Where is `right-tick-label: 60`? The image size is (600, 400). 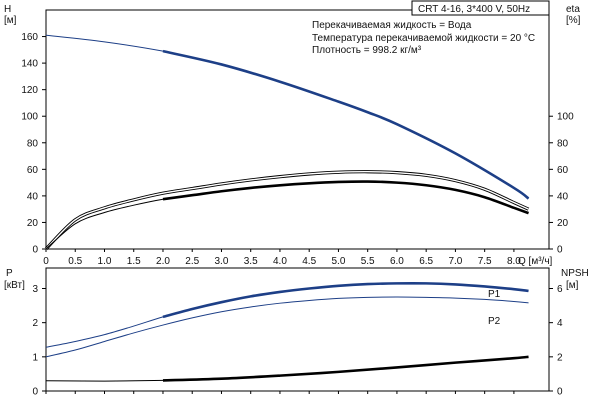
right-tick-label: 60 is located at coordinates (563, 170).